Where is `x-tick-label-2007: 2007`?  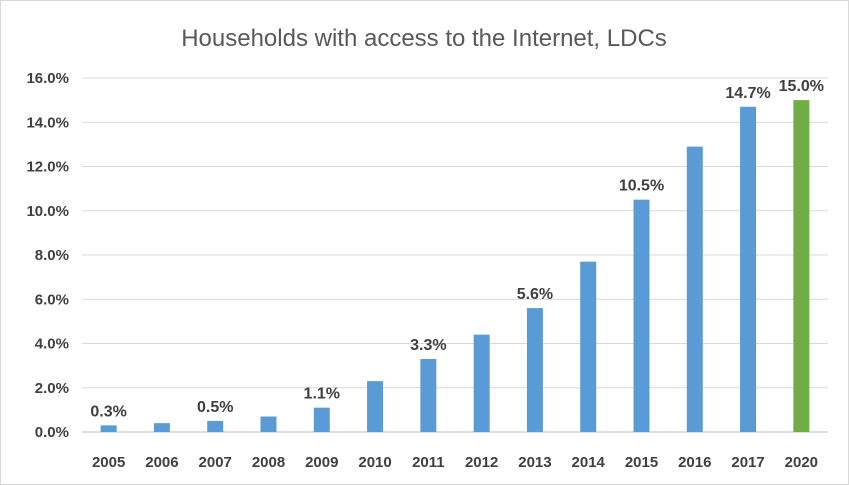 x-tick-label-2007: 2007 is located at coordinates (215, 462).